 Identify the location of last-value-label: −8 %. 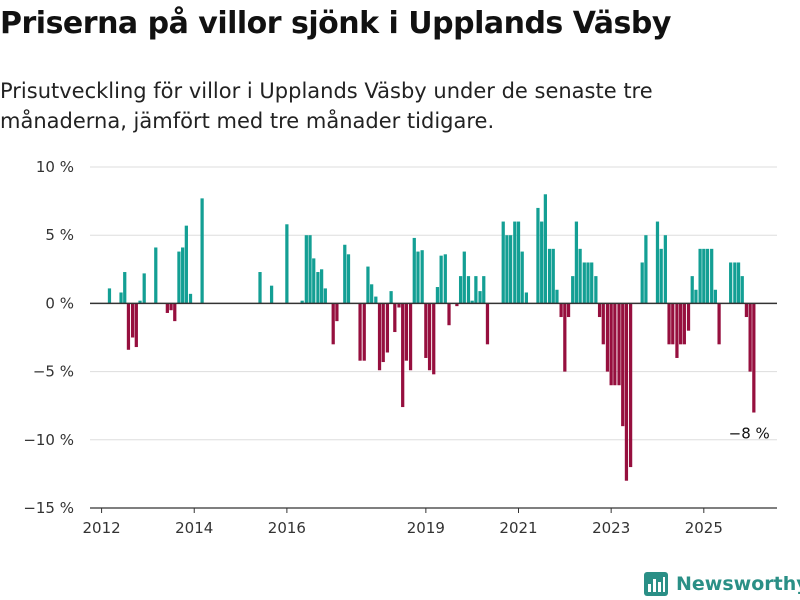
(749, 434).